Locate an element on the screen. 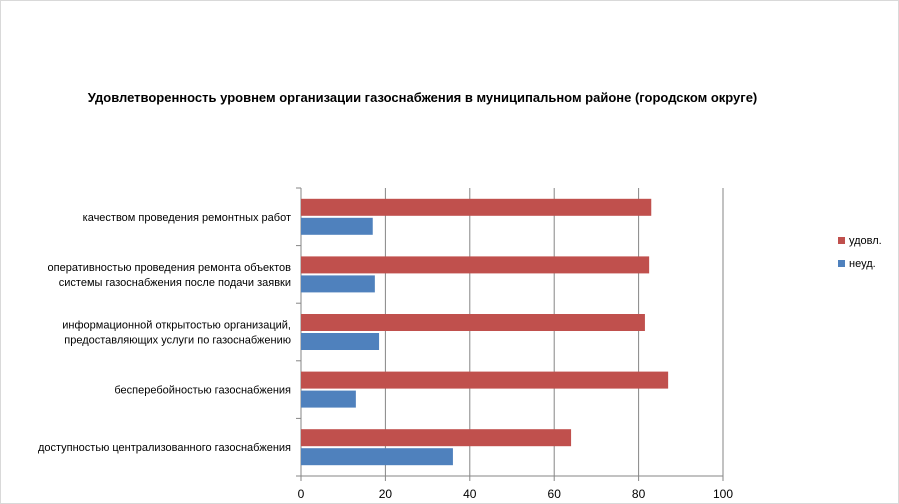  x-tick-label: 40 is located at coordinates (470, 494).